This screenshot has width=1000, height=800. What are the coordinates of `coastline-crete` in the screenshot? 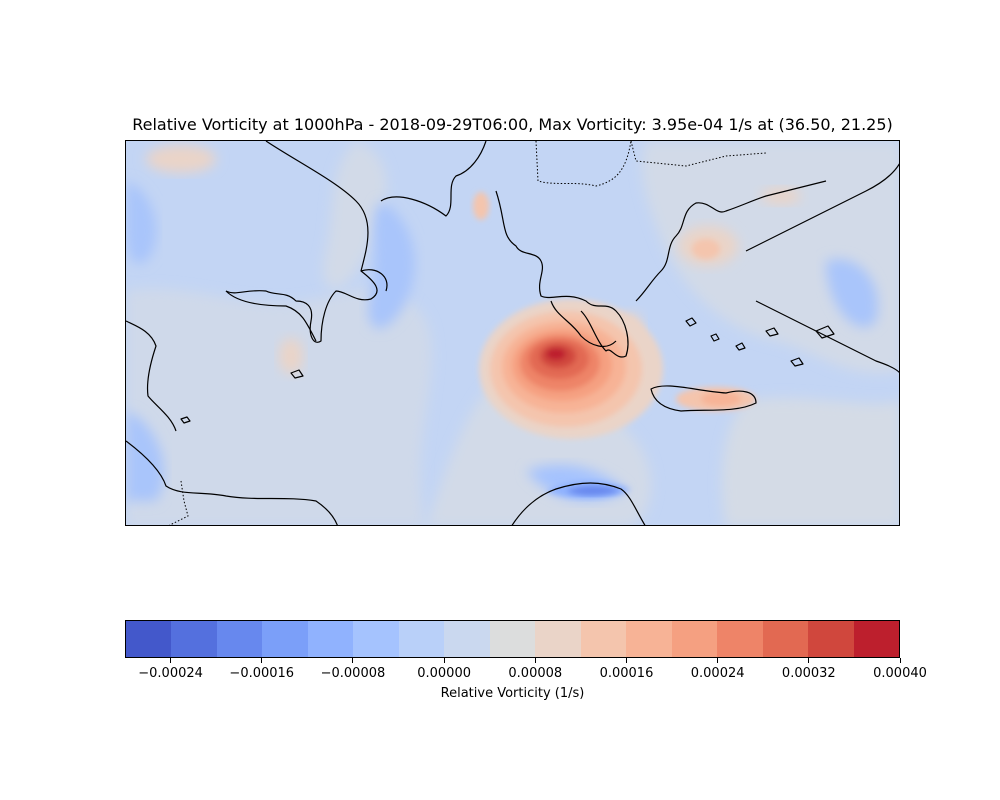 It's located at (703, 398).